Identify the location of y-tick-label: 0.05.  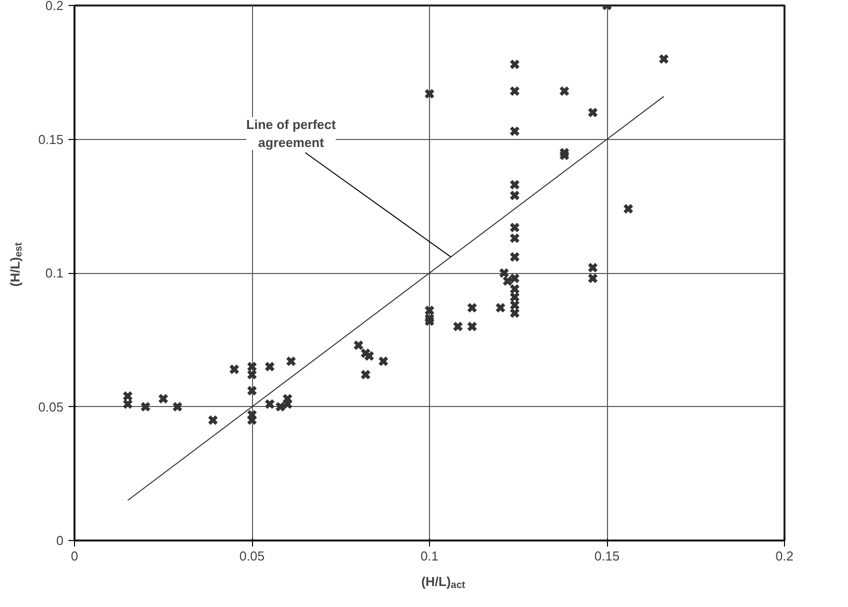
(51, 406).